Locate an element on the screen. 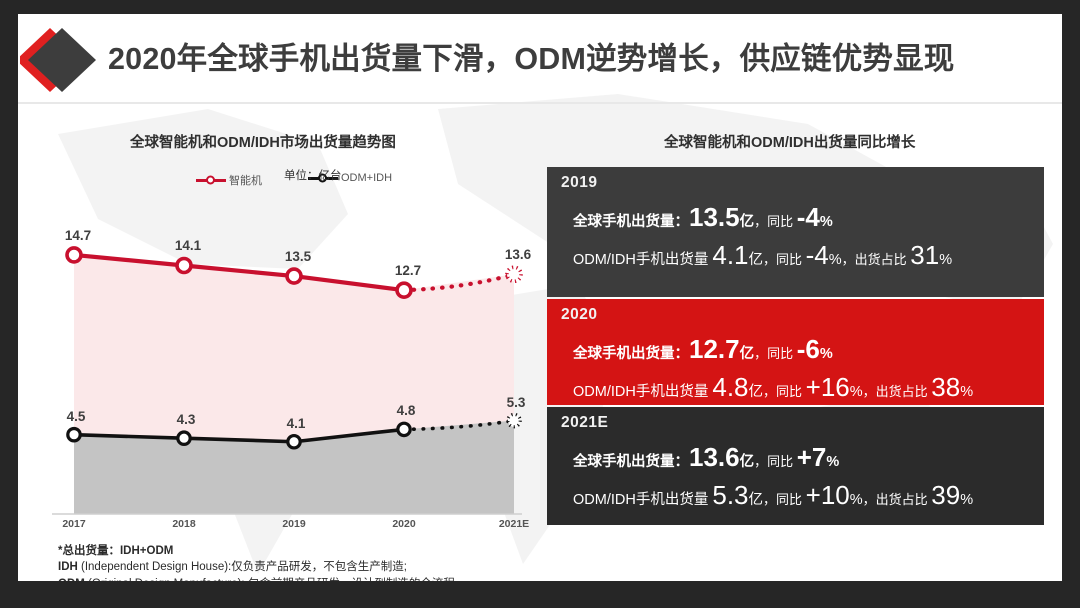  yoy-odm-shipment-line-2020: ODM/IDH手机出货量 4.8亿，同比 +16%，出货占比 38% is located at coordinates (808, 387).